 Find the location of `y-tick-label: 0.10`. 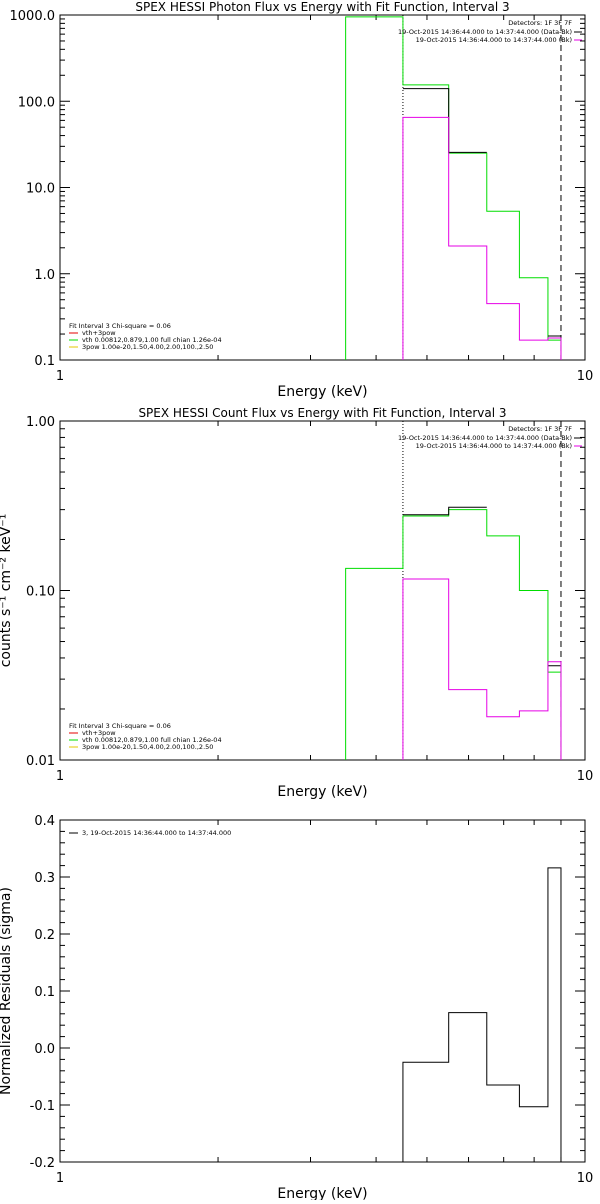

y-tick-label: 0.10 is located at coordinates (40, 592).